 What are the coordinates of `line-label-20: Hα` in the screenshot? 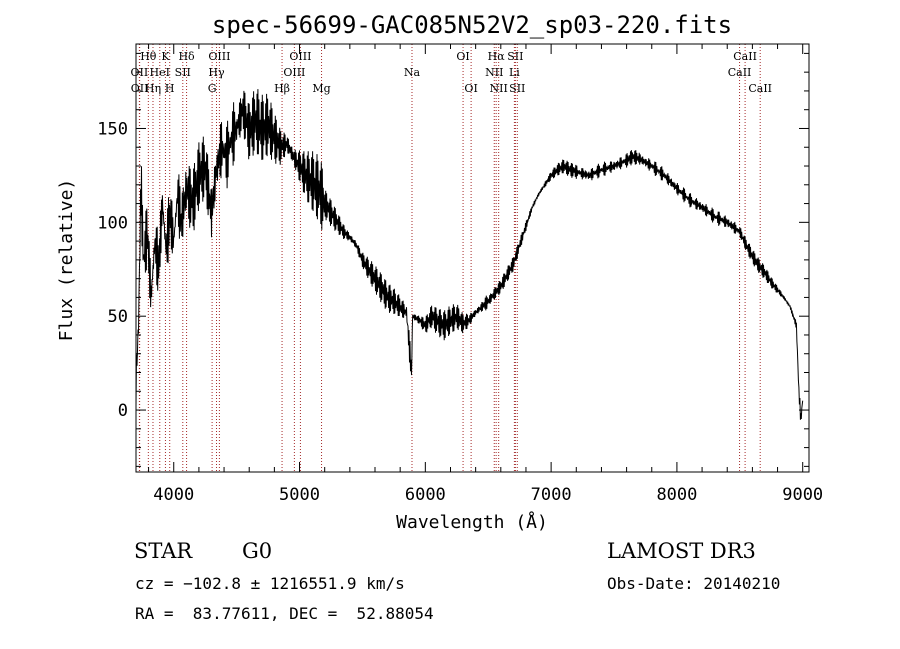 It's located at (497, 56).